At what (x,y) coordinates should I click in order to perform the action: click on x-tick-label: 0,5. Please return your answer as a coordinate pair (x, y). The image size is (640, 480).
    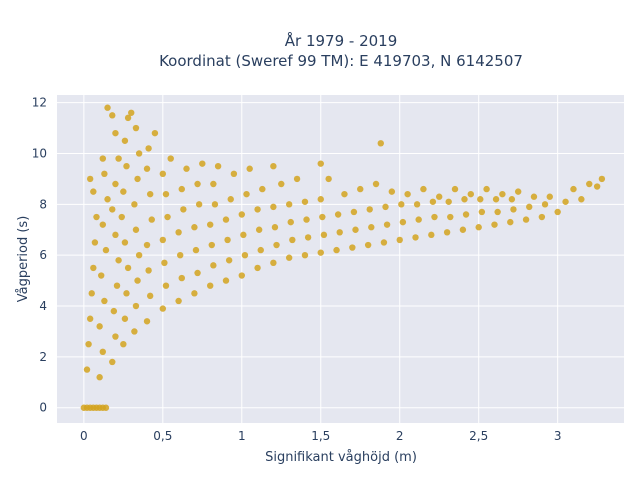
    Looking at the image, I should click on (162, 436).